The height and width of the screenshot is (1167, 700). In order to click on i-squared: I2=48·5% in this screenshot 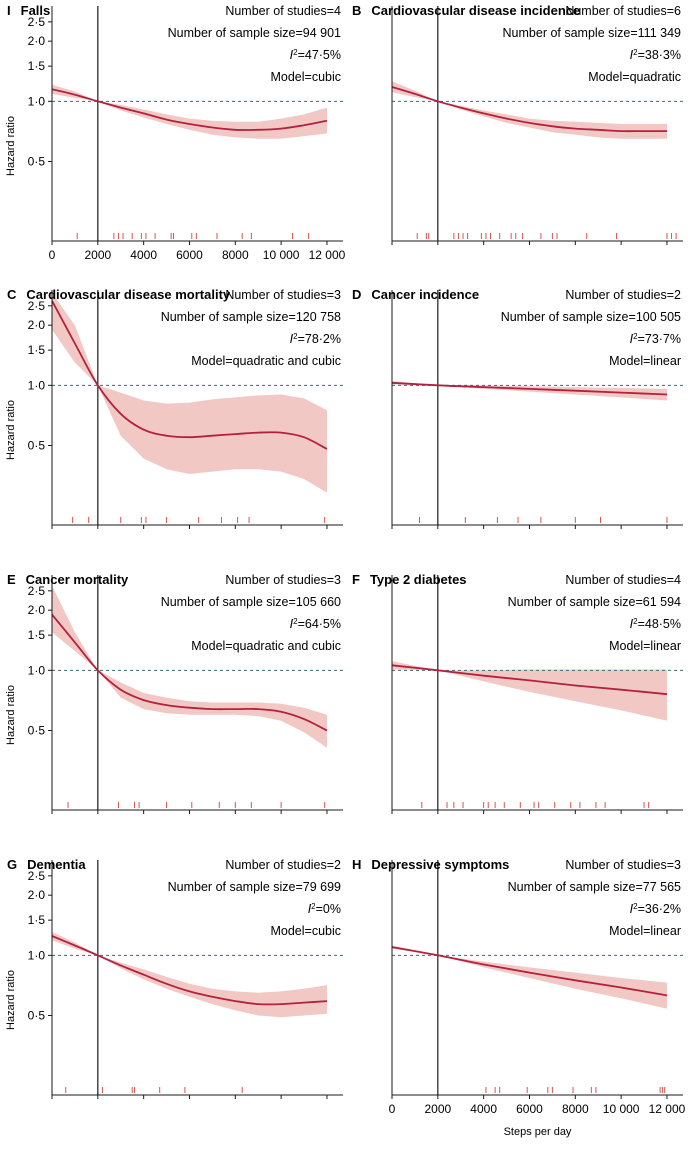, I will do `click(655, 624)`.